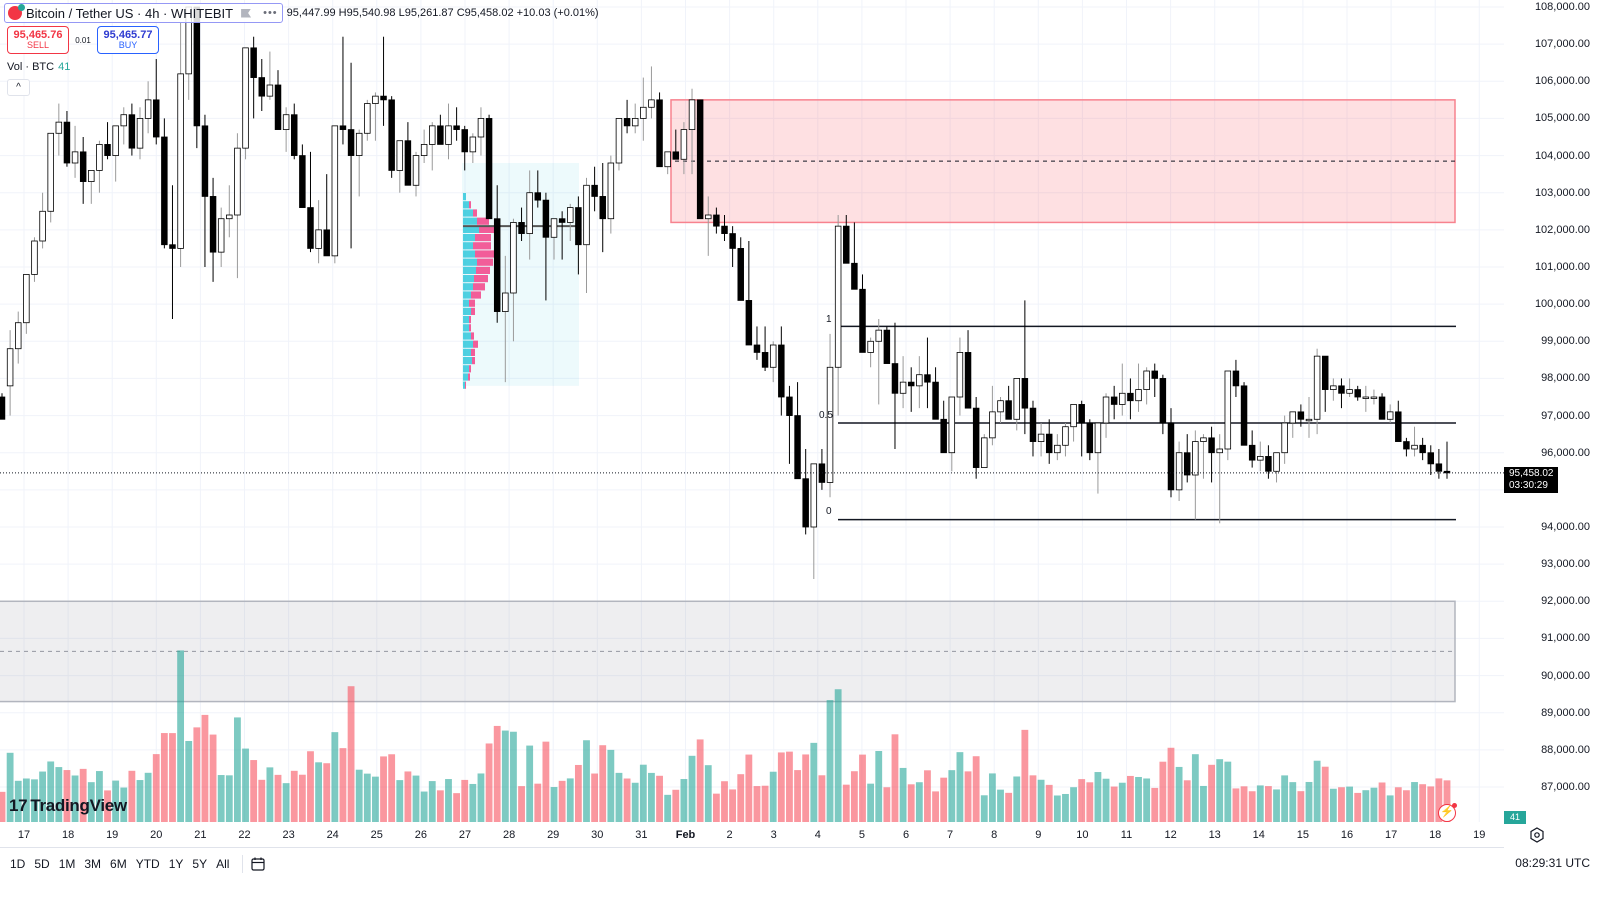 This screenshot has width=1600, height=900. What do you see at coordinates (800, 864) in the screenshot?
I see `bottom-toolbar: 1D 5D 1M 3M 6M YTD 1Y 5Y All` at bounding box center [800, 864].